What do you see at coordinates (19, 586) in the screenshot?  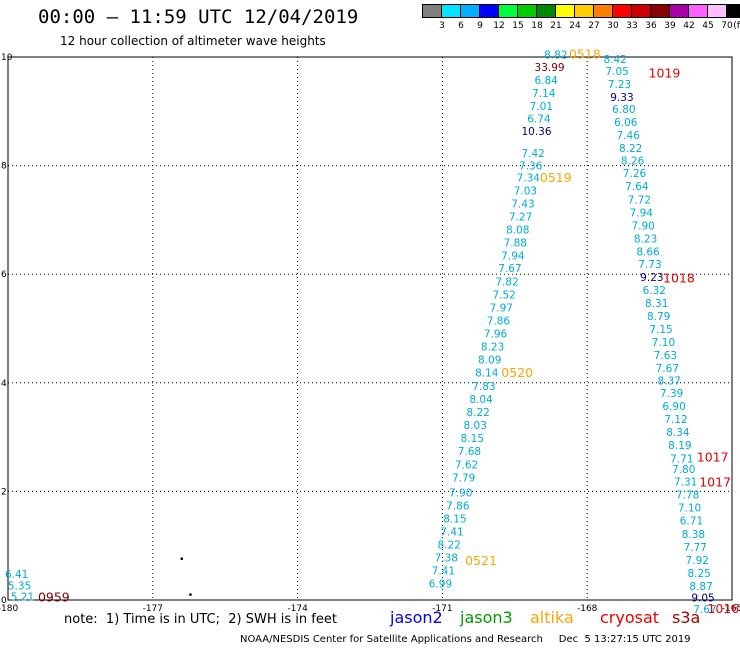 I see `wave-height-label: 5.35` at bounding box center [19, 586].